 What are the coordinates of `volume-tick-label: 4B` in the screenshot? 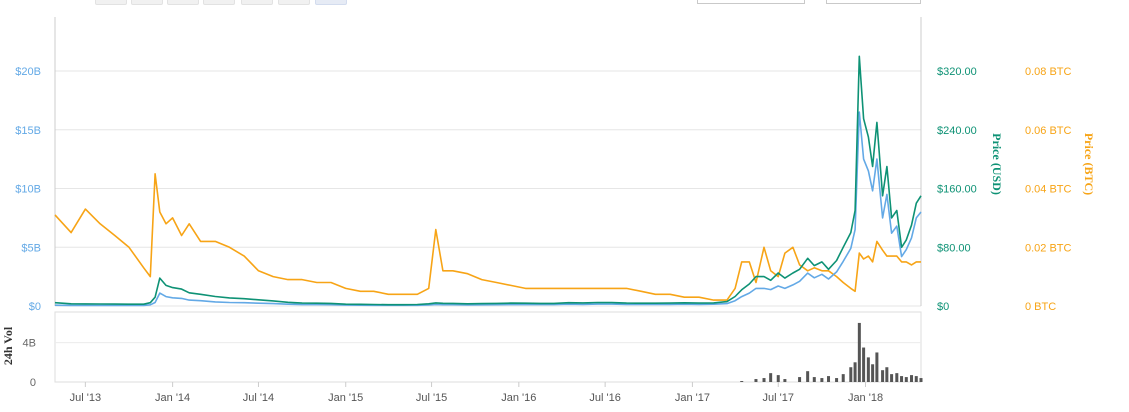 It's located at (29, 344).